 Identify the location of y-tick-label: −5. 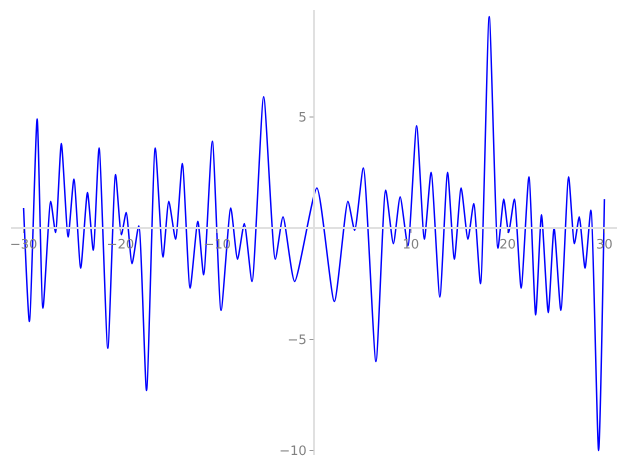
(297, 340).